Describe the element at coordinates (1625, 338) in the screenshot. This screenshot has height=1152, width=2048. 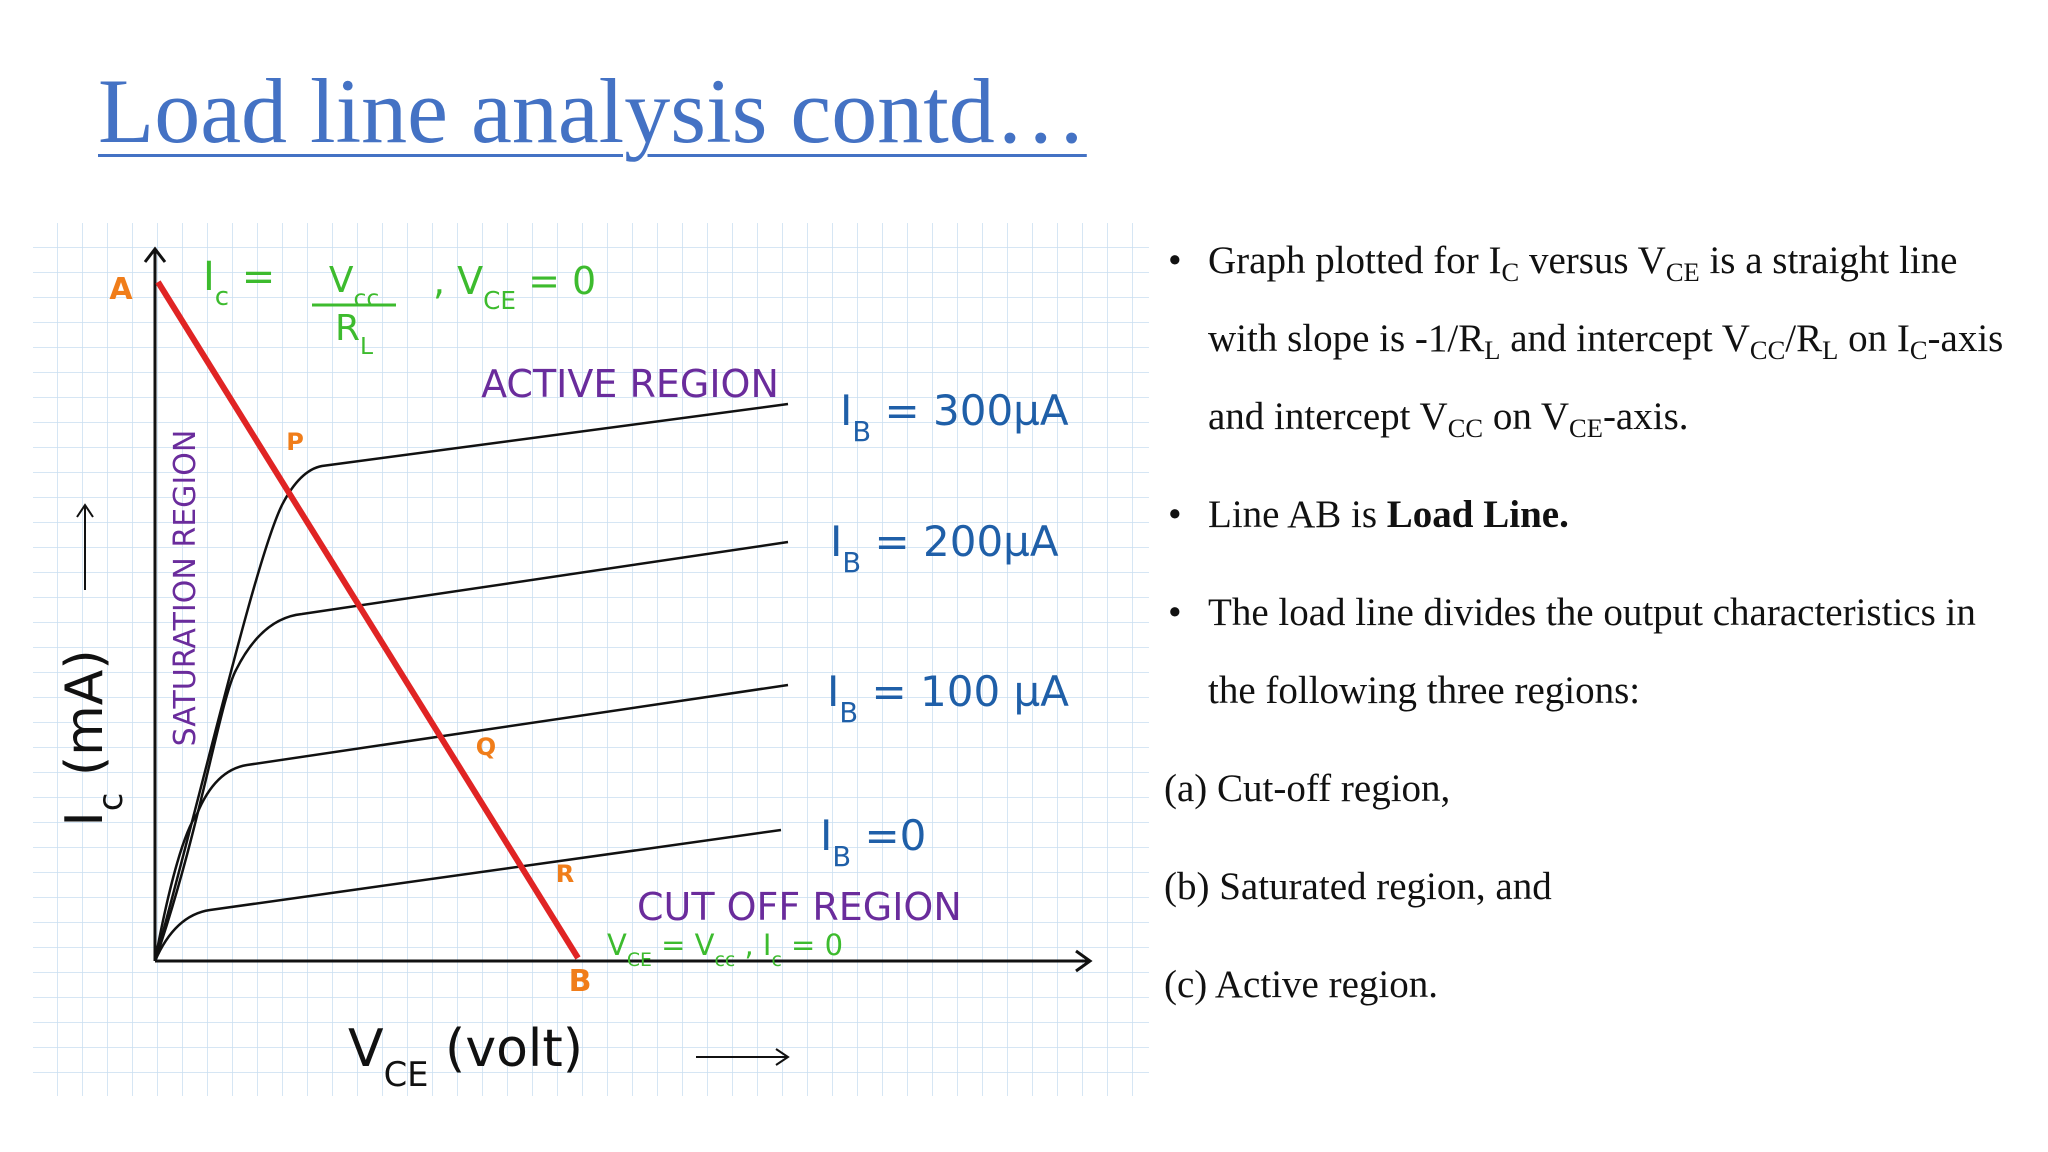
I see `text-run: and intercept V` at that location.